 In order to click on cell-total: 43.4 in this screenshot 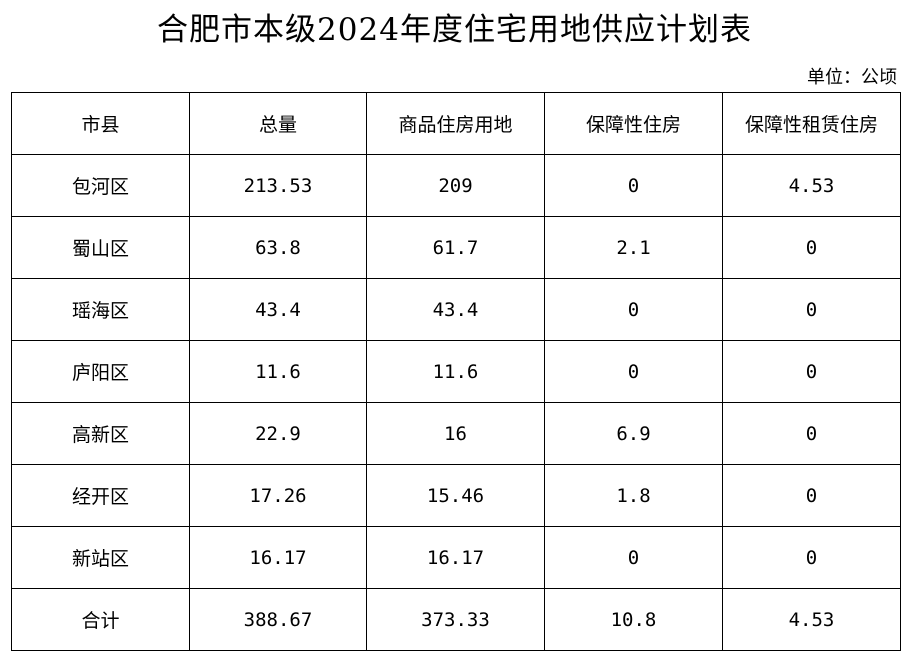, I will do `click(278, 309)`.